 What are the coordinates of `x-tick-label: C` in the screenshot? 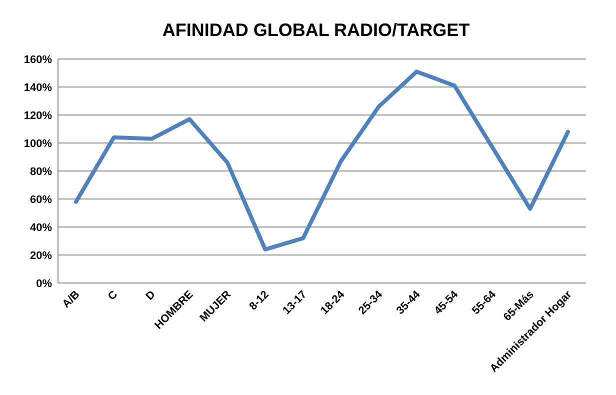 It's located at (113, 295).